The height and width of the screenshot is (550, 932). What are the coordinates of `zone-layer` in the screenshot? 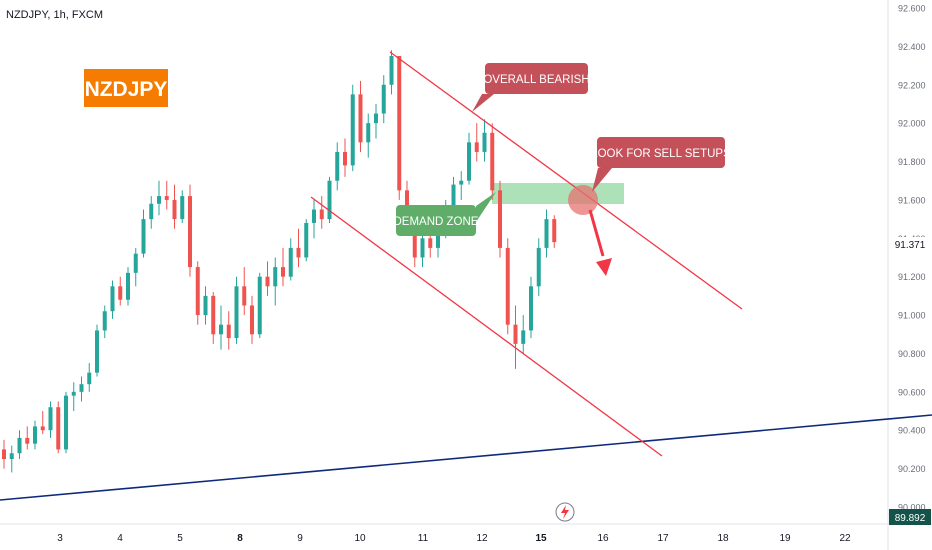 It's located at (558, 193).